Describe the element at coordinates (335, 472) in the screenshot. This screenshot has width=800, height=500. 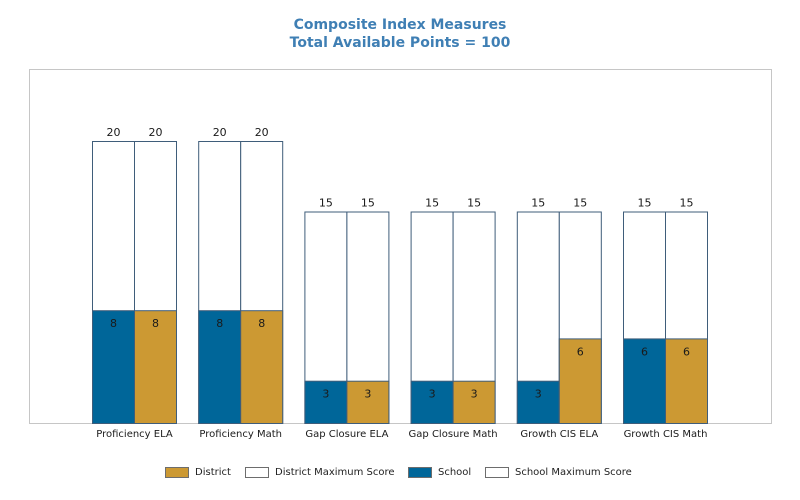
I see `legend-label: District Maximum Score` at that location.